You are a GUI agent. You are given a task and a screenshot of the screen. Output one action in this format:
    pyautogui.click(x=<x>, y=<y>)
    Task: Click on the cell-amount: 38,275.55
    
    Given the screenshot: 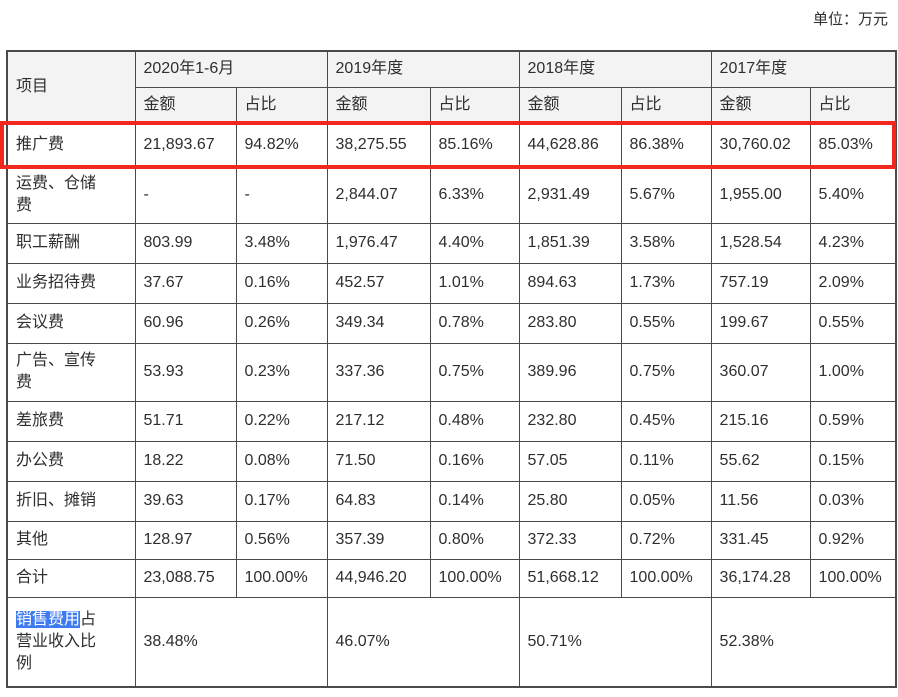 What is the action you would take?
    pyautogui.click(x=378, y=145)
    